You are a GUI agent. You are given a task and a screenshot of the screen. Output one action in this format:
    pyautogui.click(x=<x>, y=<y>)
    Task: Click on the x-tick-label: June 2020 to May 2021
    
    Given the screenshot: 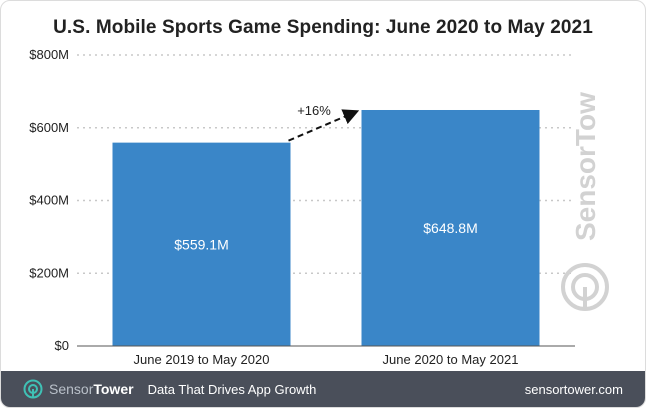 What is the action you would take?
    pyautogui.click(x=451, y=359)
    